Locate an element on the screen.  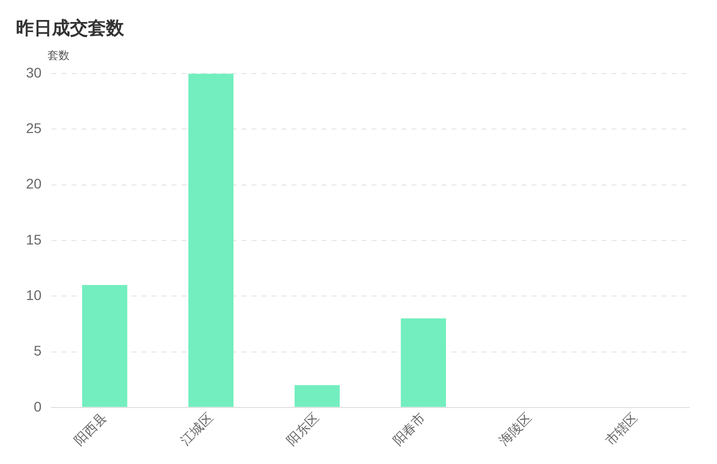
y-tick-label: 20 is located at coordinates (34, 184).